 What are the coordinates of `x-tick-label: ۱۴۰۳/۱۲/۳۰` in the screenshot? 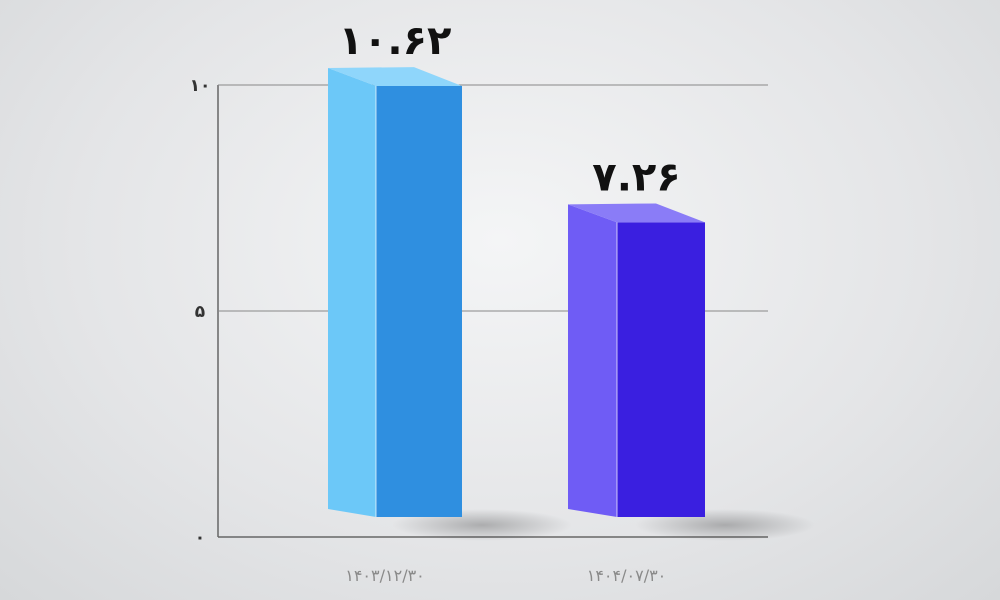 It's located at (385, 575).